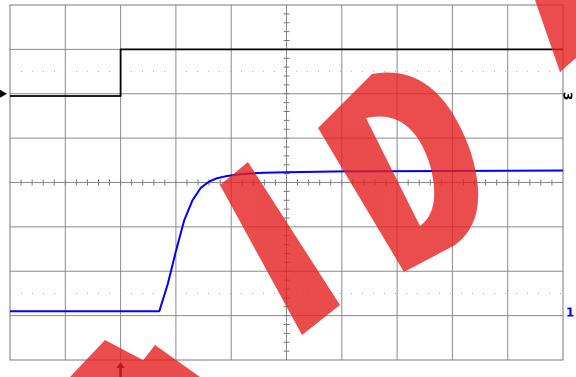 The image size is (576, 377). Describe the element at coordinates (280, 248) in the screenshot. I see `watermark-letter-n-diag` at that location.